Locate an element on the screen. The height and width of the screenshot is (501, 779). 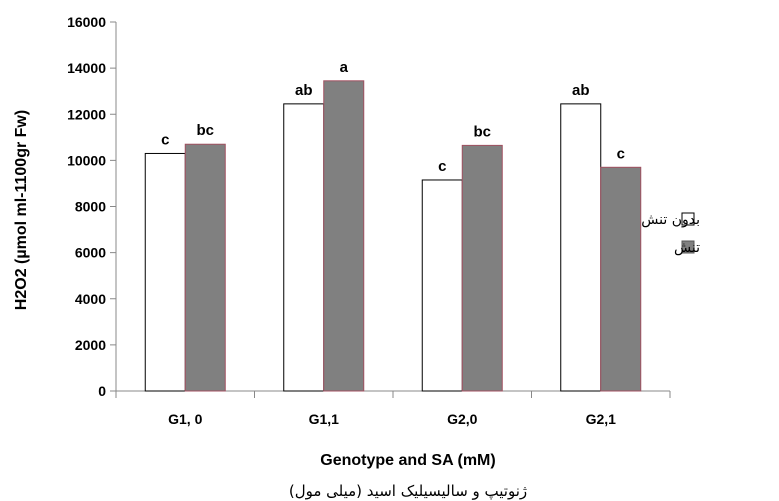
y-tick-label: 6000 is located at coordinates (90, 253).